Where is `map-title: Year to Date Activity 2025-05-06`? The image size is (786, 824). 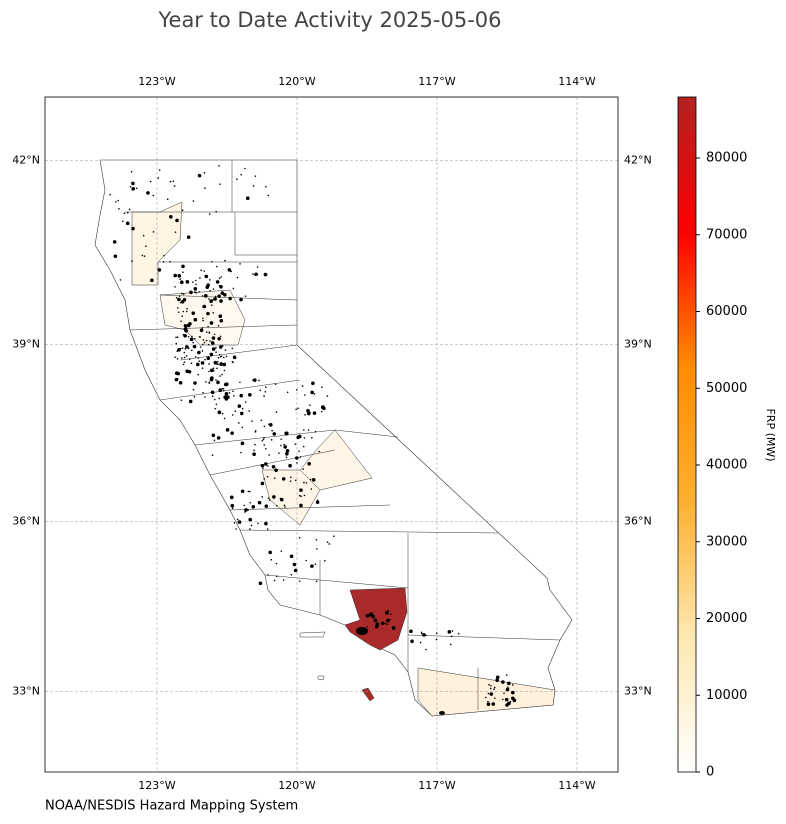
map-title: Year to Date Activity 2025-05-06 is located at coordinates (329, 20).